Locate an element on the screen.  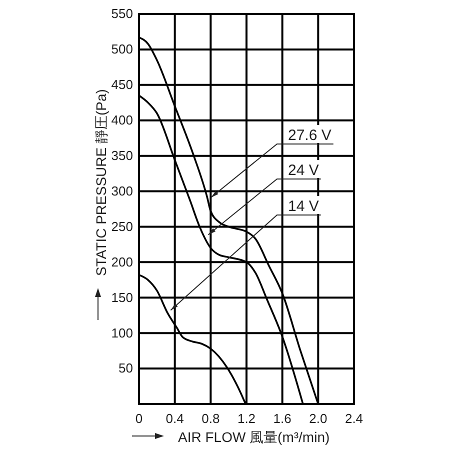
y-tick-label: 400 is located at coordinates (122, 120).